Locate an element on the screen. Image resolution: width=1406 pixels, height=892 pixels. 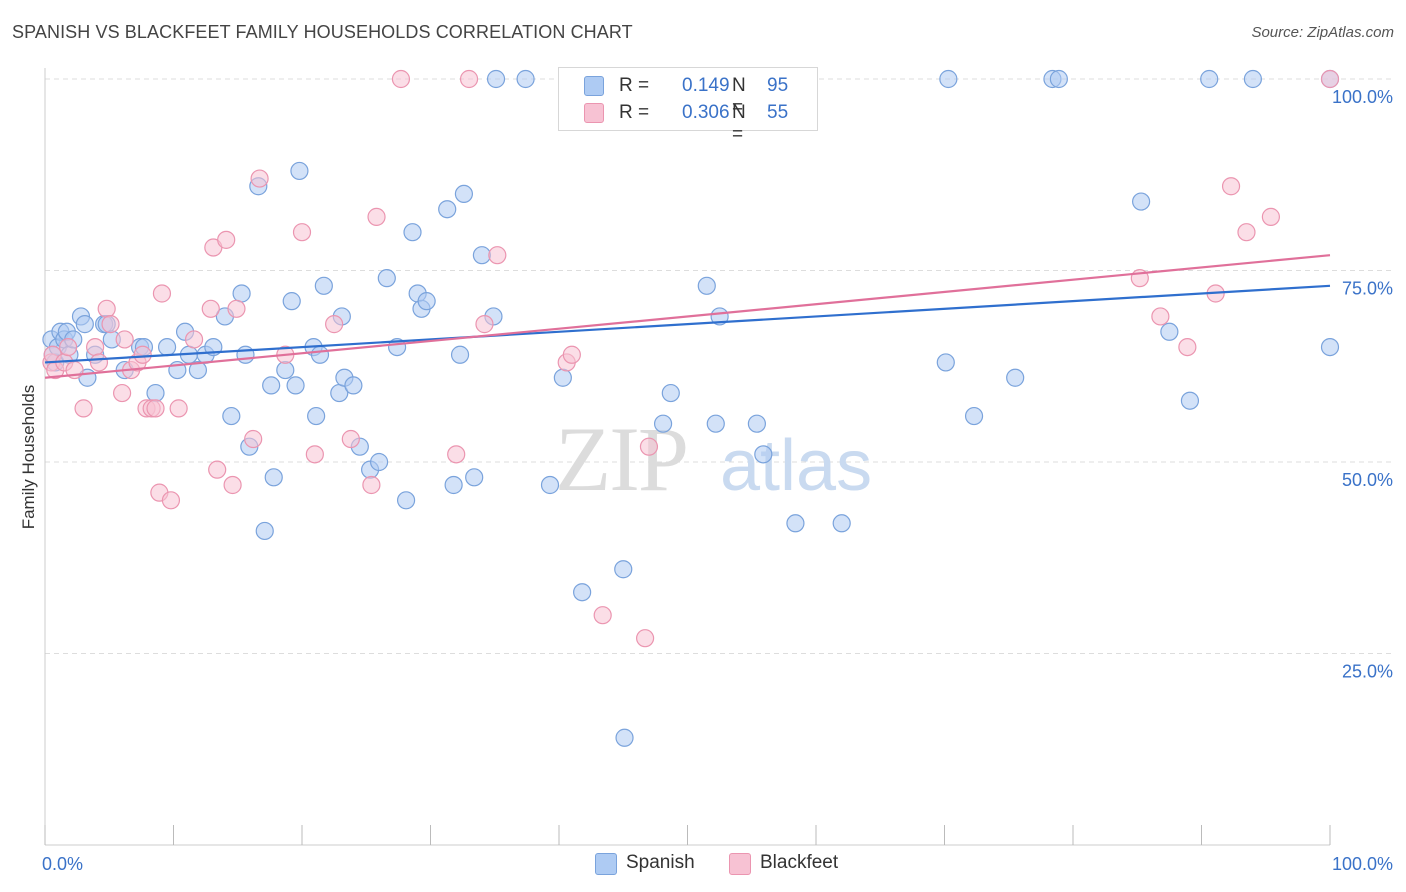
stats-legend: R = 0.149 N = 95 R = 0.306 N = 55 is located at coordinates (688, 106).